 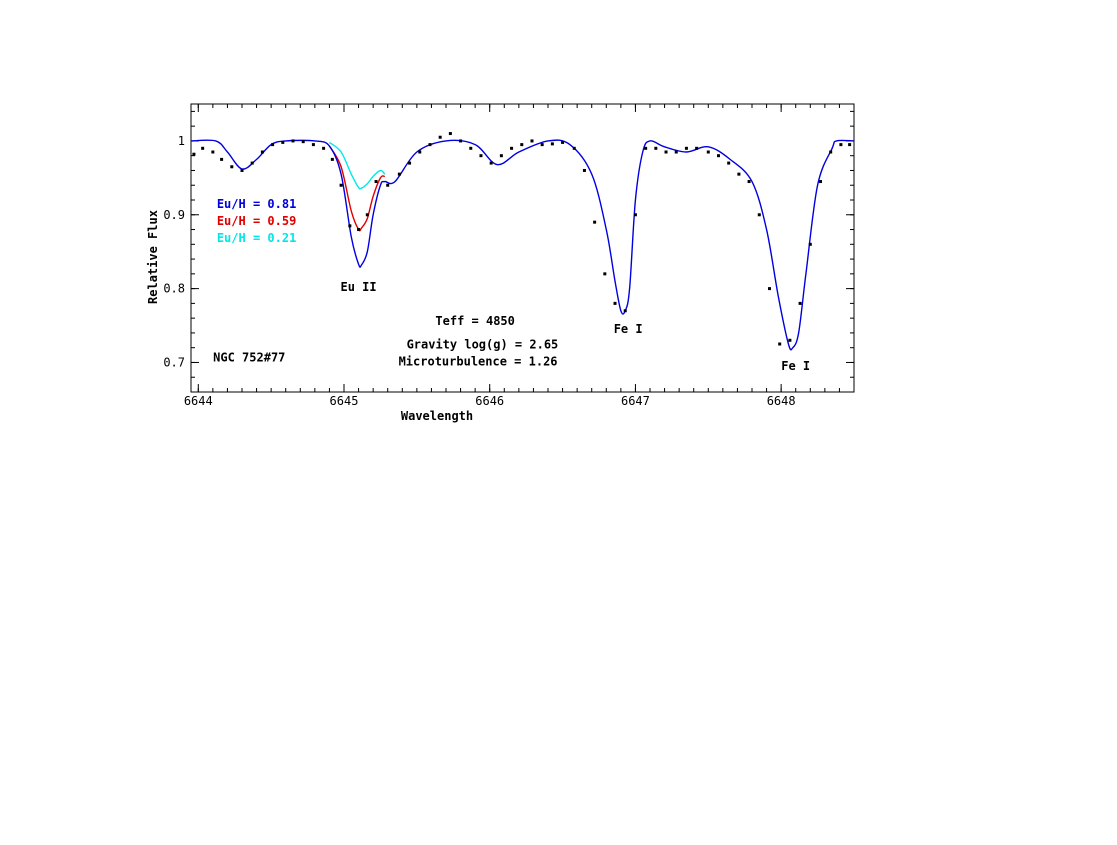 I want to click on y-tick-label: 0.9, so click(x=174, y=215).